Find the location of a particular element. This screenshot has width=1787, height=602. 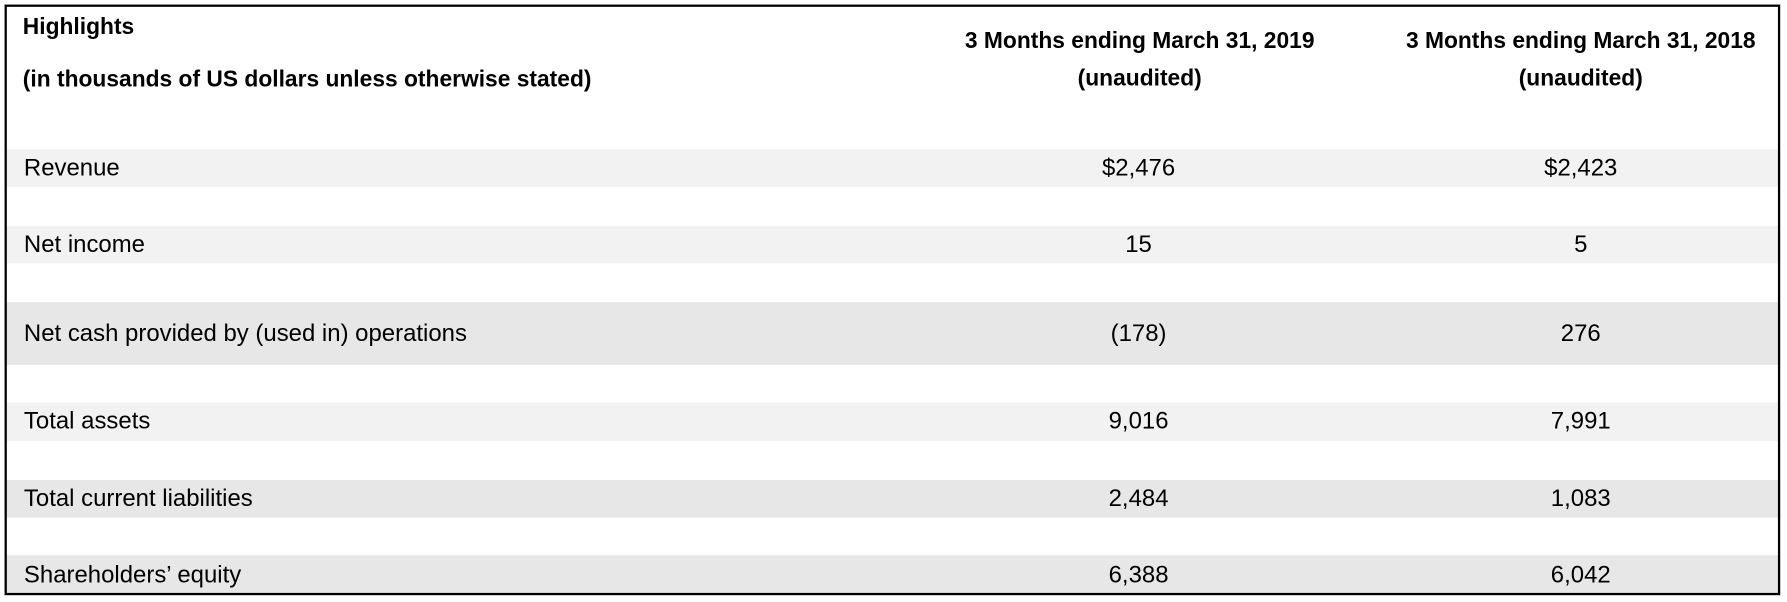

row-label: Total current liabilities is located at coordinates (138, 498).